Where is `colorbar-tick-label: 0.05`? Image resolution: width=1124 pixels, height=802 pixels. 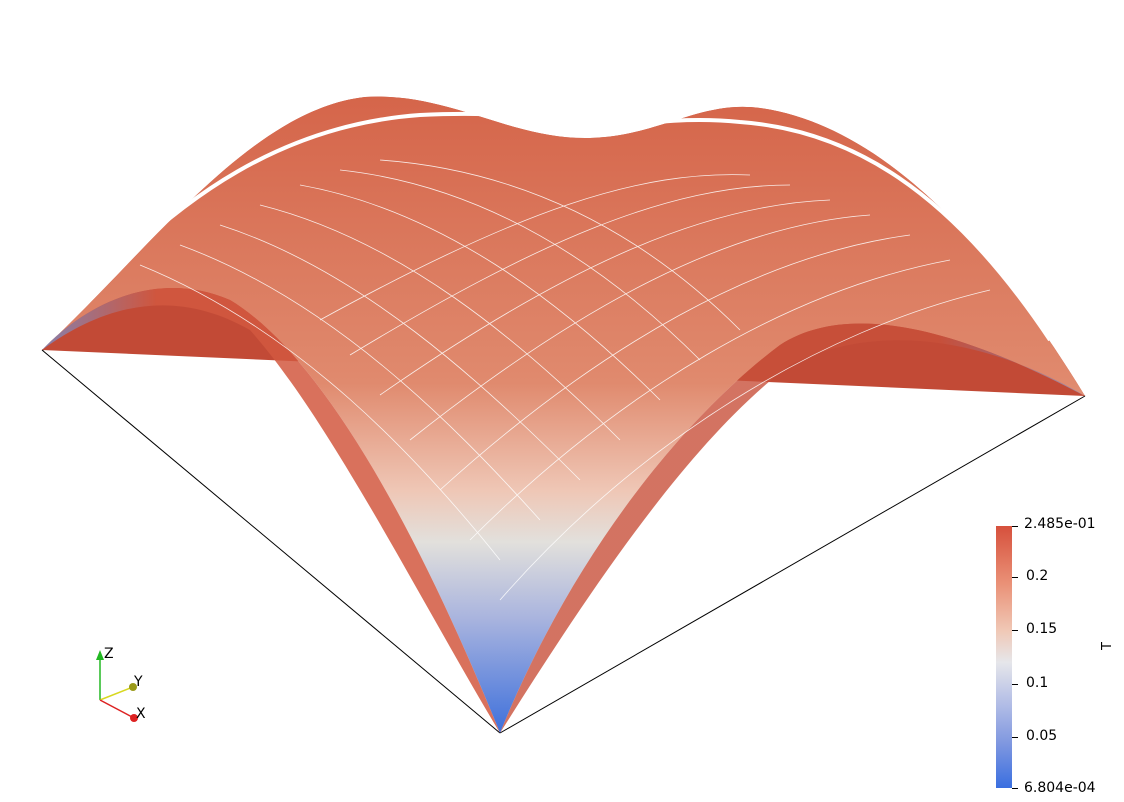
colorbar-tick-label: 0.05 is located at coordinates (1042, 736).